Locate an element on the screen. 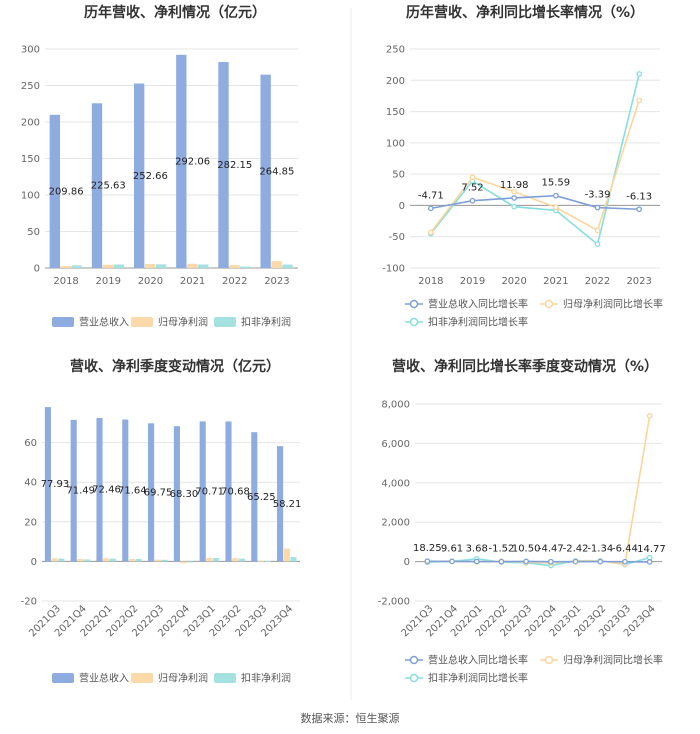  data-source: 数据来源：恒生聚源 is located at coordinates (350, 718).